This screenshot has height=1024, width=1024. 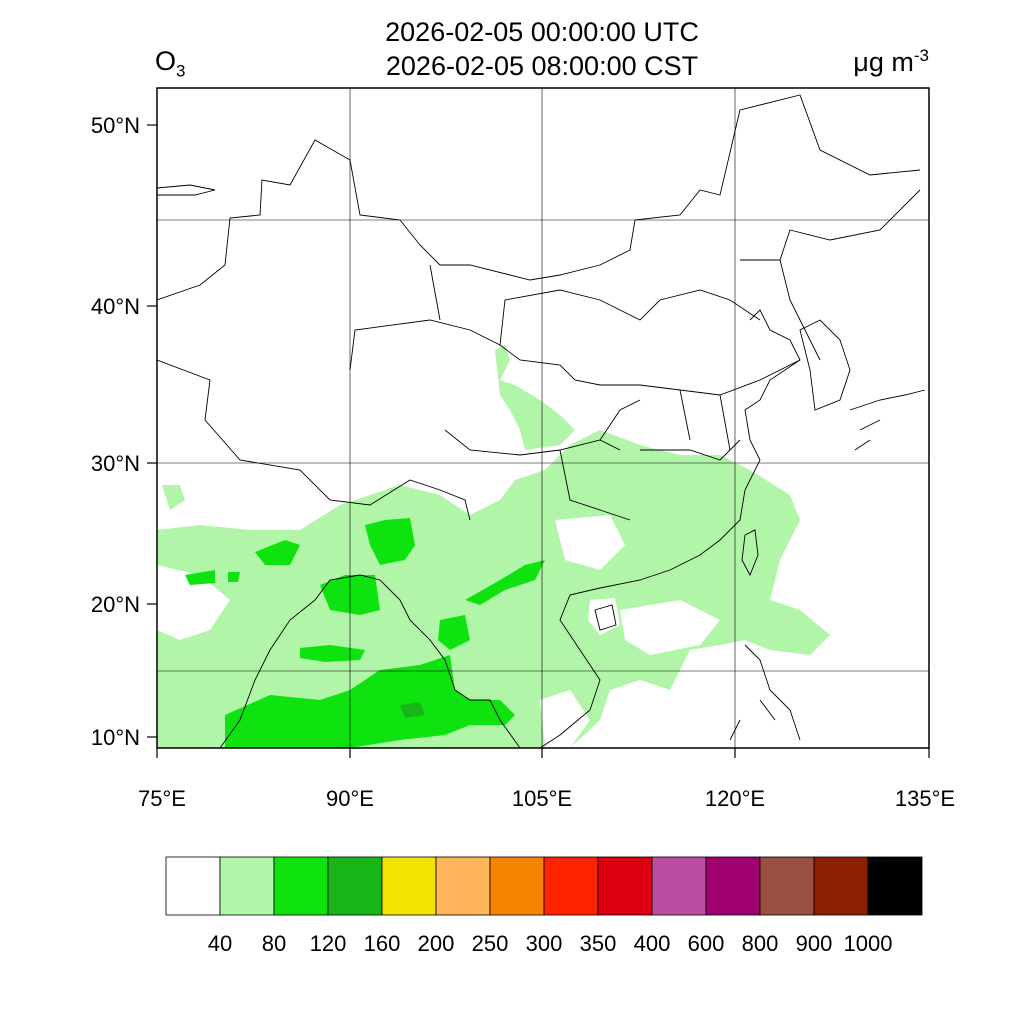 I want to click on variable-subscript: 3, so click(x=181, y=71).